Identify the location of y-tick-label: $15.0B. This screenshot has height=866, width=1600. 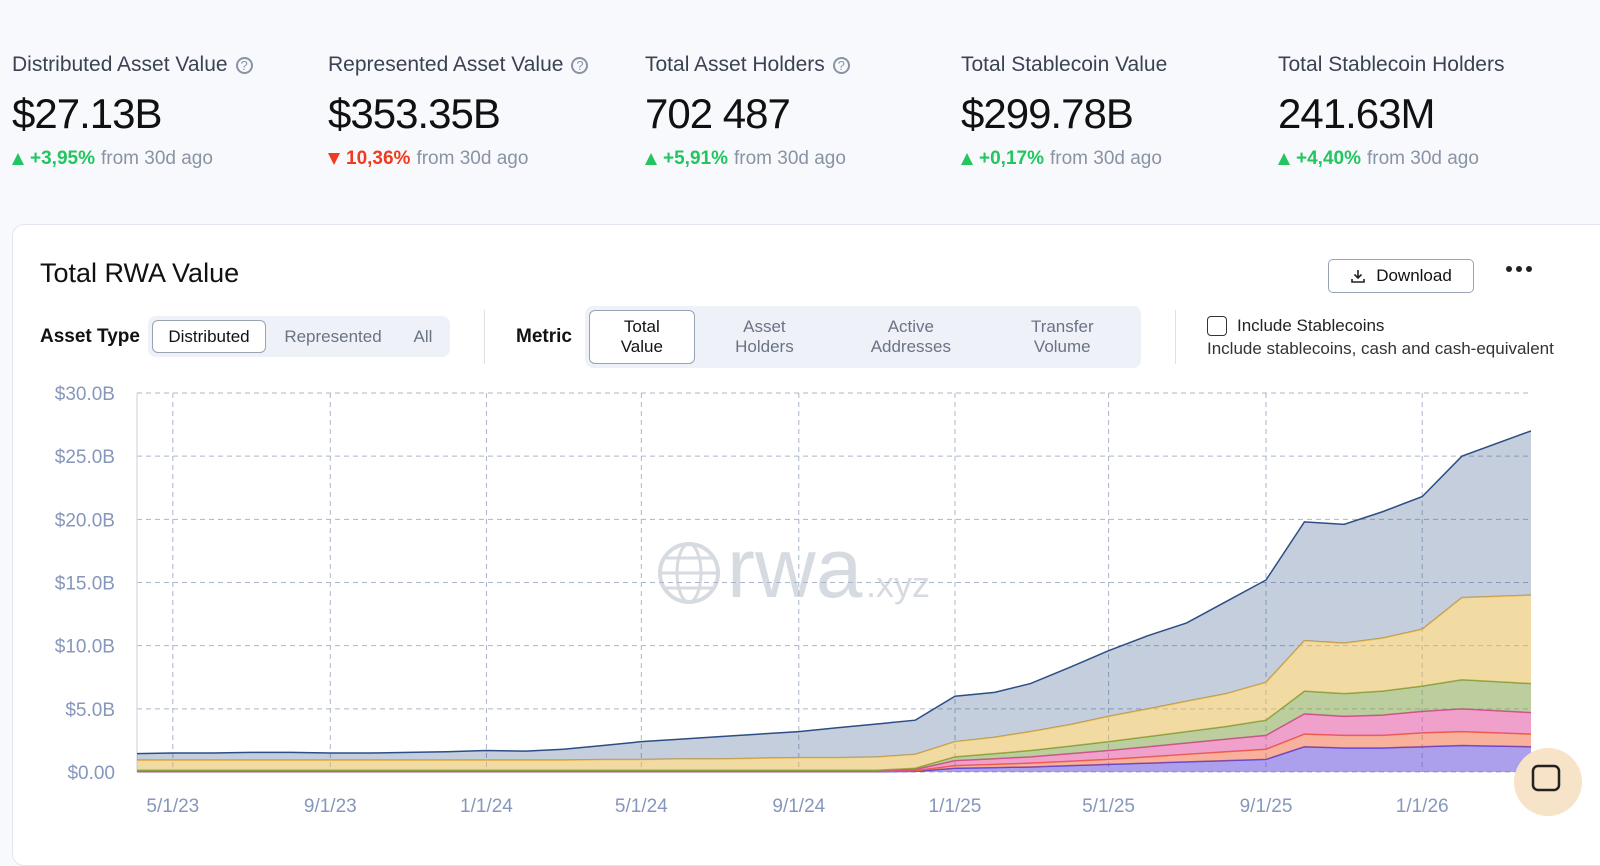
(85, 584).